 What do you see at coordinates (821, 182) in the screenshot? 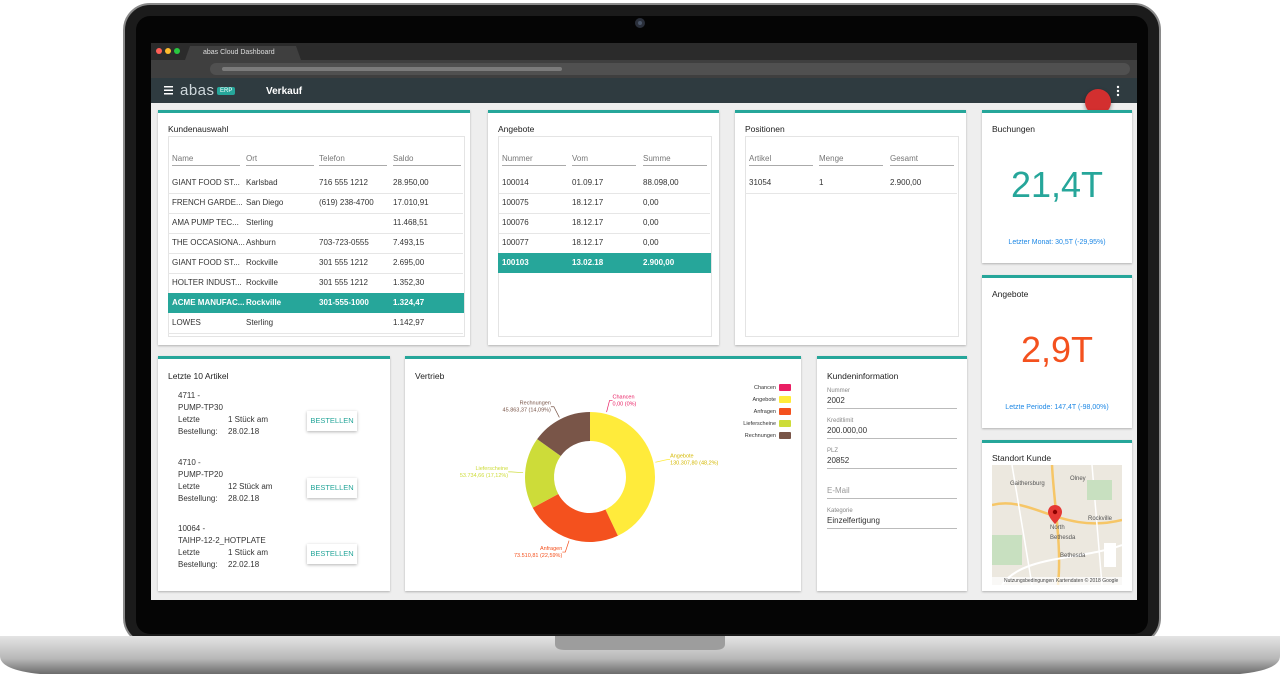
I see `table-cell: 1` at bounding box center [821, 182].